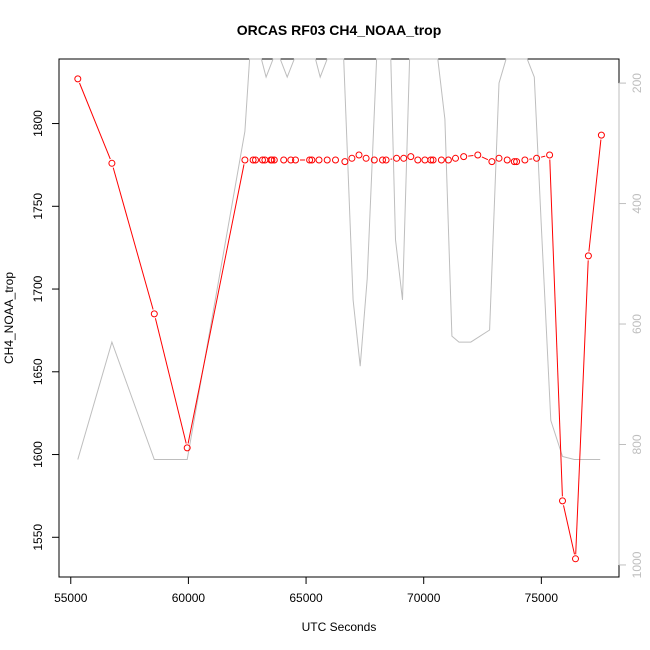 The width and height of the screenshot is (650, 650). Describe the element at coordinates (637, 444) in the screenshot. I see `y2-tick-label: 800` at that location.